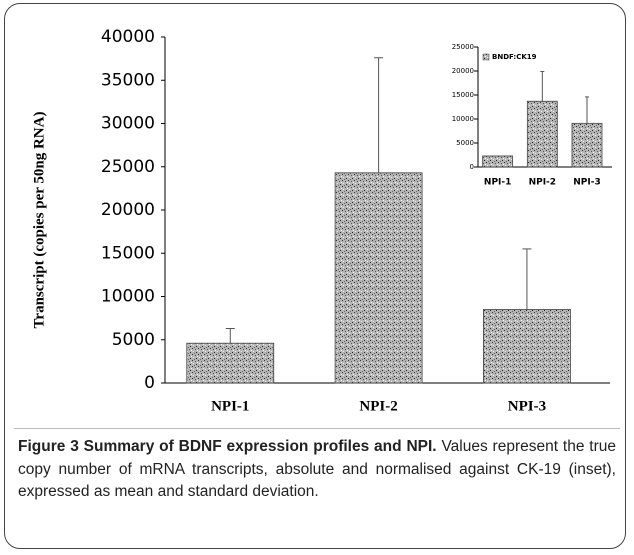 The image size is (634, 555). Describe the element at coordinates (128, 37) in the screenshot. I see `y-tick-label: 40000` at that location.